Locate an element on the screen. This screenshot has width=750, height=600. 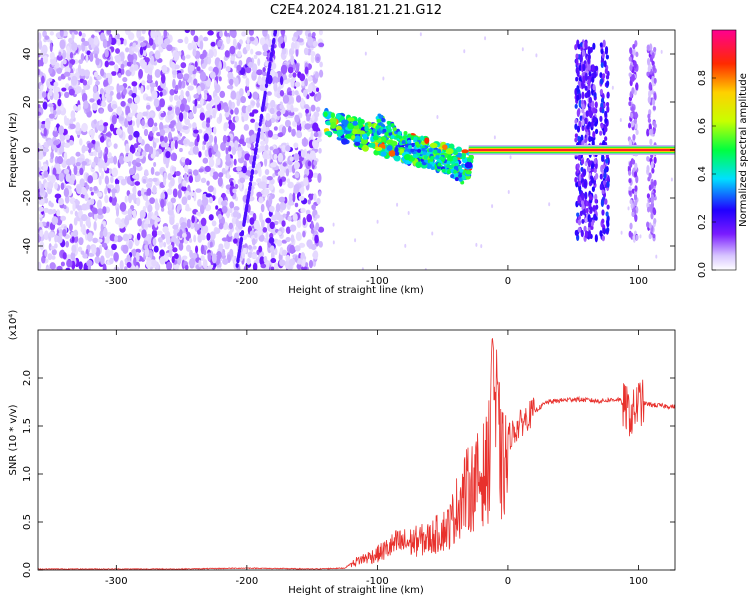
snr-x-label: Height of straight line (km) is located at coordinates (356, 590).